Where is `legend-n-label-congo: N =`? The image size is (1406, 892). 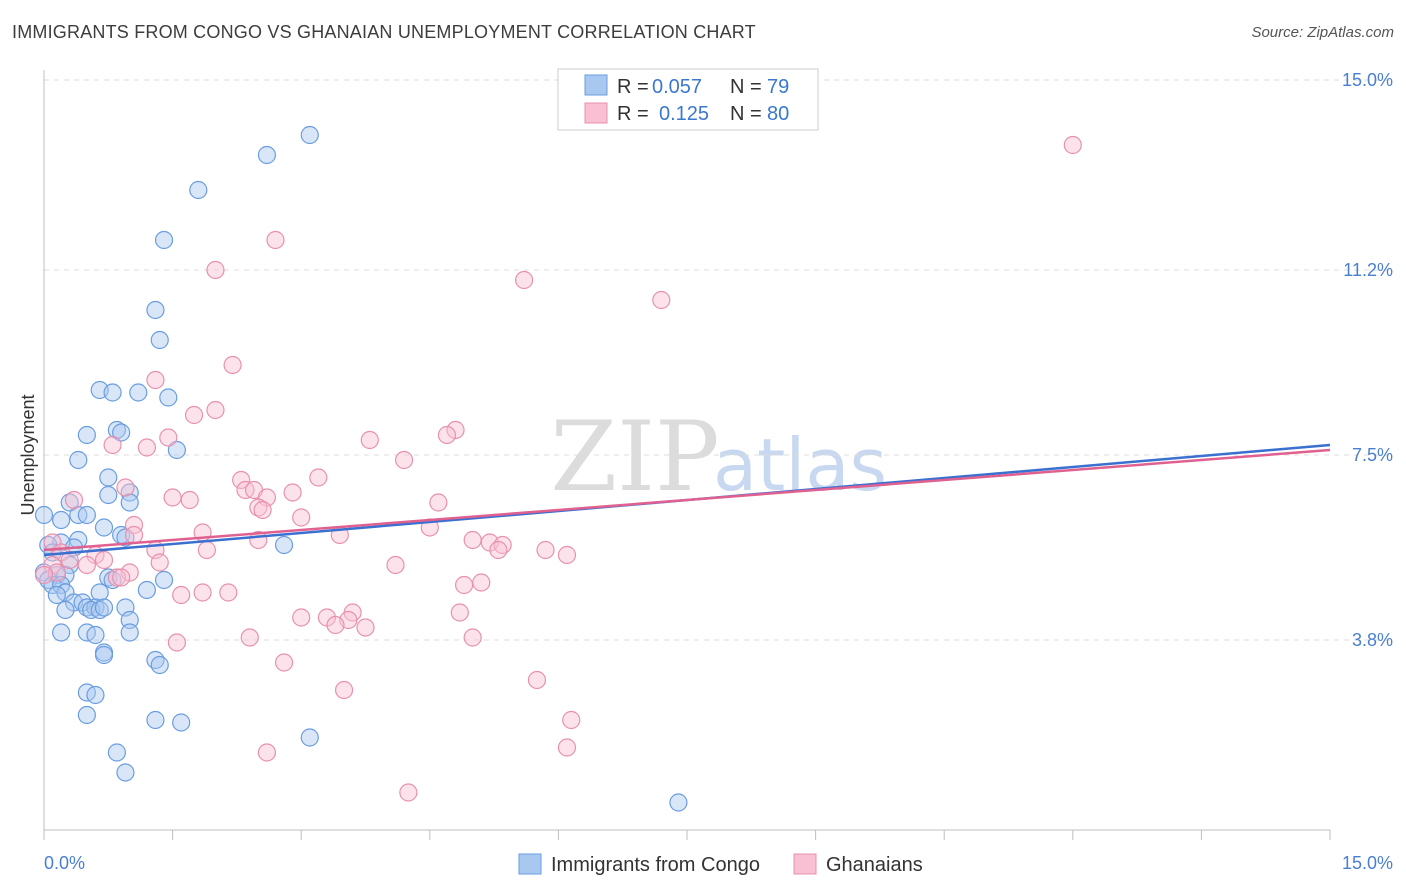 legend-n-label-congo: N = is located at coordinates (746, 87).